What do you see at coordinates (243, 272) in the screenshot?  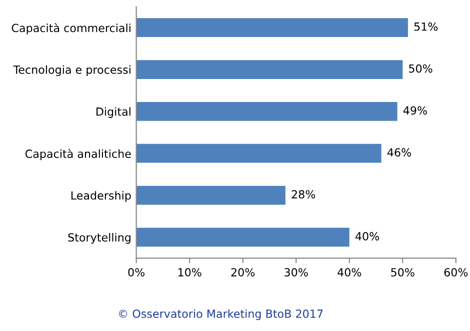 I see `x-tick-label: 20%` at bounding box center [243, 272].